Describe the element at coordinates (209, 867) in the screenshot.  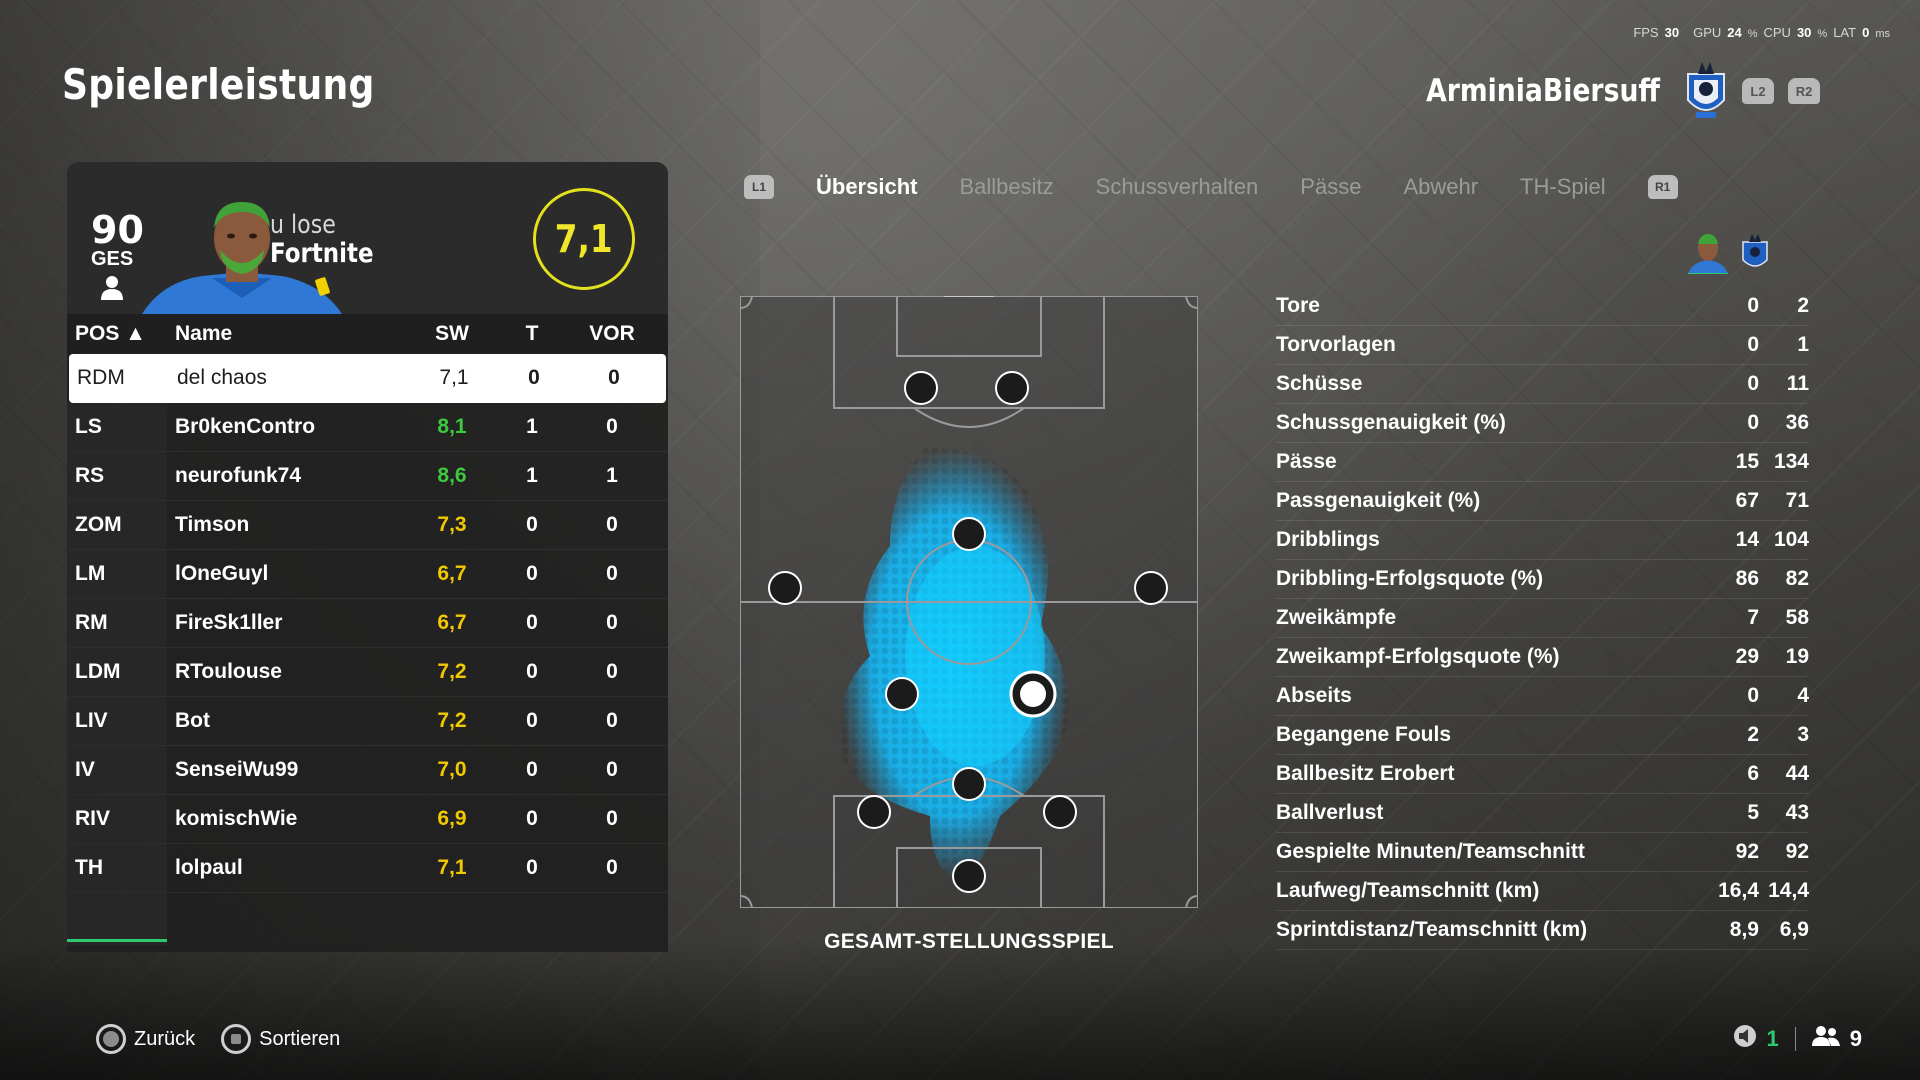
I see `row-name: lolpaul` at that location.